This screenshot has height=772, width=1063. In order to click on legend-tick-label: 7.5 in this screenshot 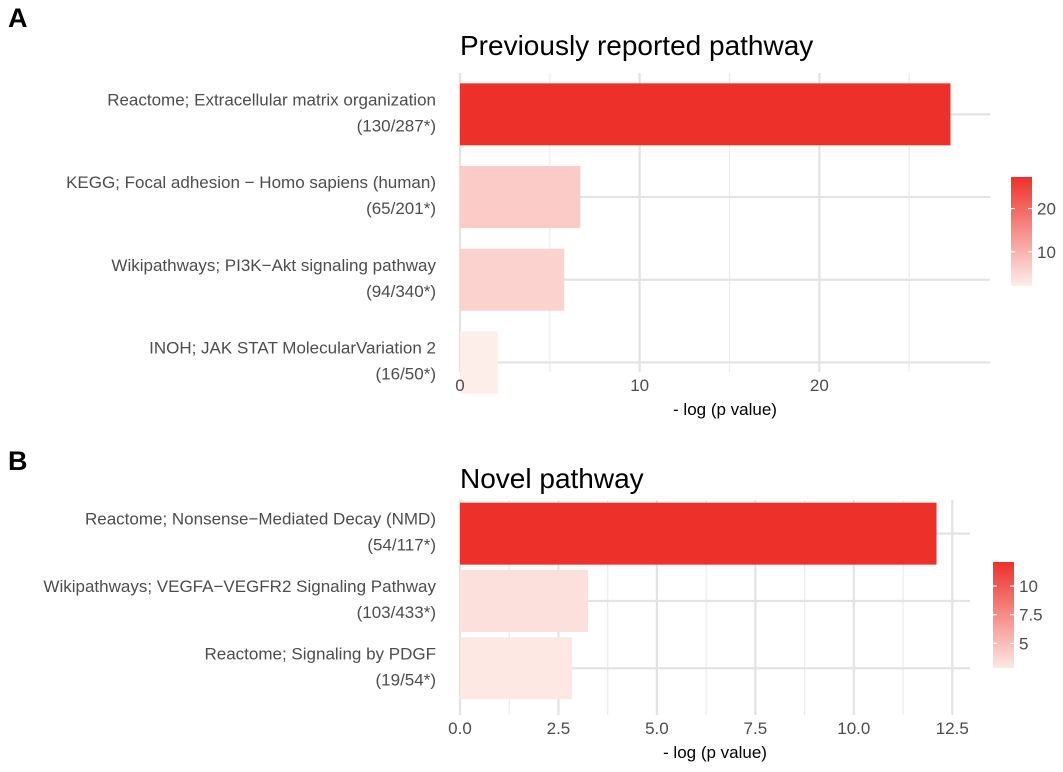, I will do `click(1031, 615)`.